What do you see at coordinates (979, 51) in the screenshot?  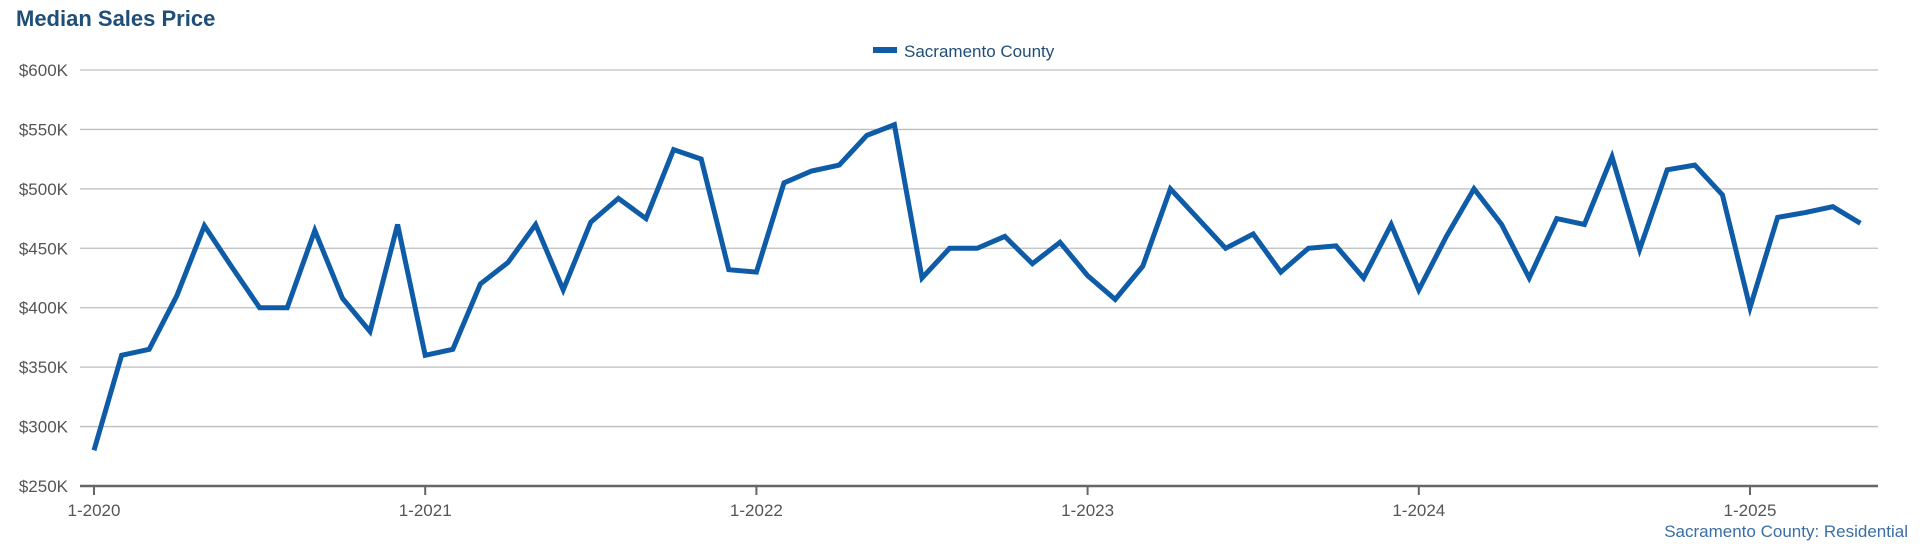 I see `legend-label: Sacramento County` at bounding box center [979, 51].